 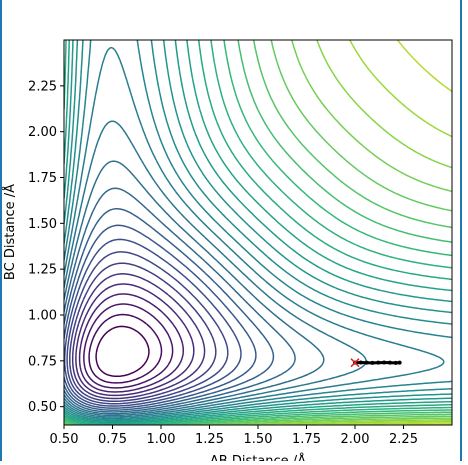 What do you see at coordinates (42, 270) in the screenshot?
I see `y-tick-label: 1.25` at bounding box center [42, 270].